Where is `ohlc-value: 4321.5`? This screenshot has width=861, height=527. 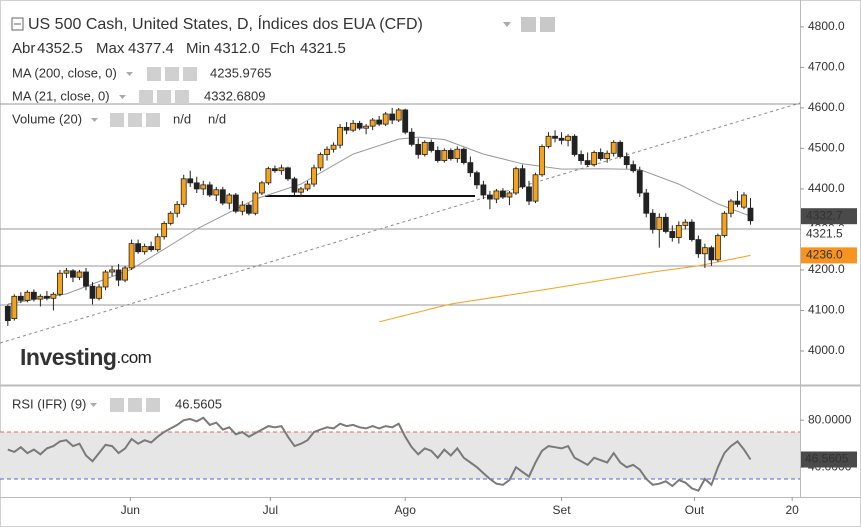
ohlc-value: 4321.5 is located at coordinates (323, 48).